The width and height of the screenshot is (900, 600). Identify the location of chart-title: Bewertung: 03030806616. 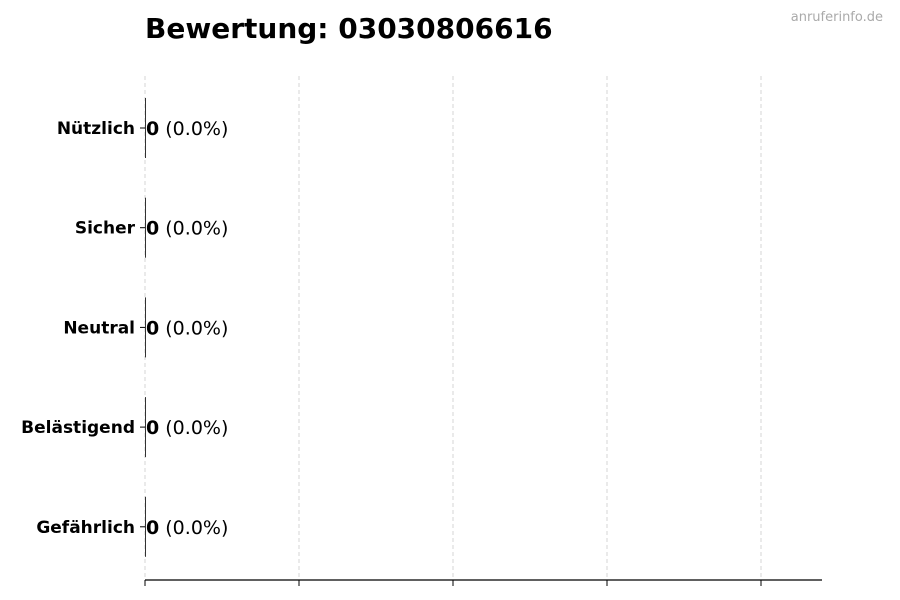
(349, 28).